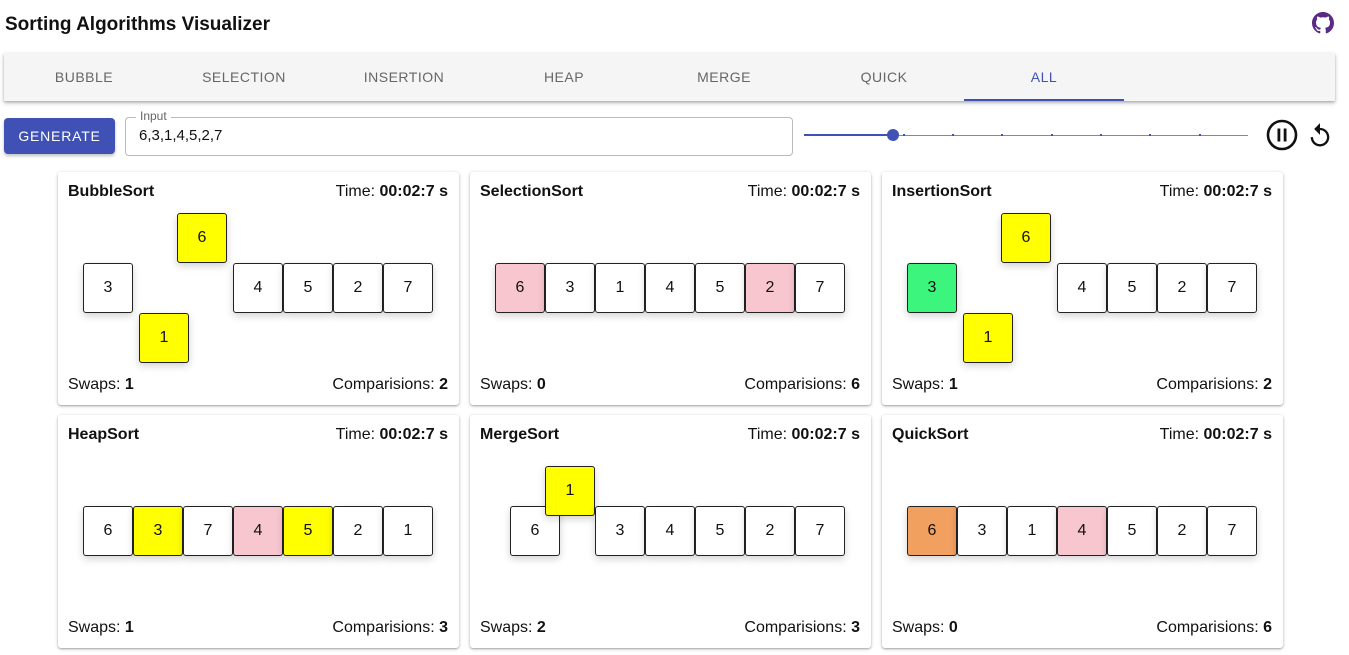 This screenshot has height=655, width=1349. What do you see at coordinates (884, 77) in the screenshot?
I see `tab-quick: Quick` at bounding box center [884, 77].